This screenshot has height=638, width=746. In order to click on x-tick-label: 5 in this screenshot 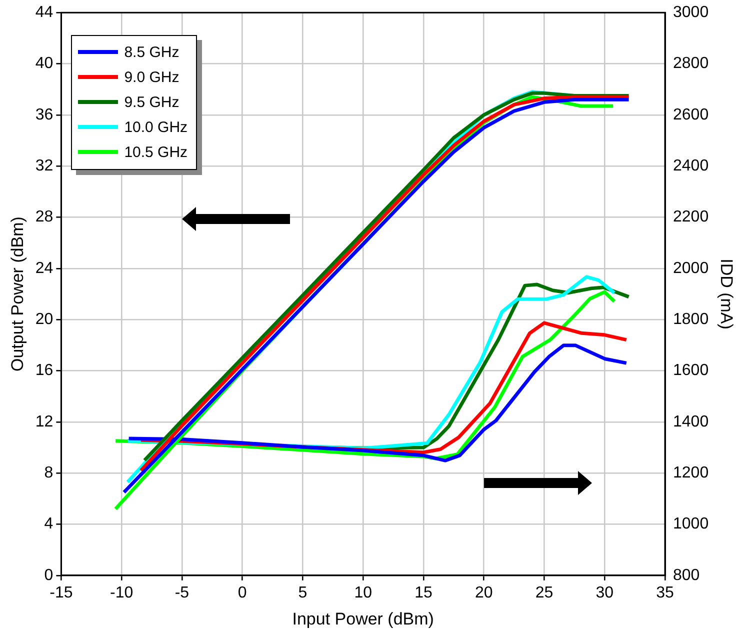, I will do `click(303, 593)`.